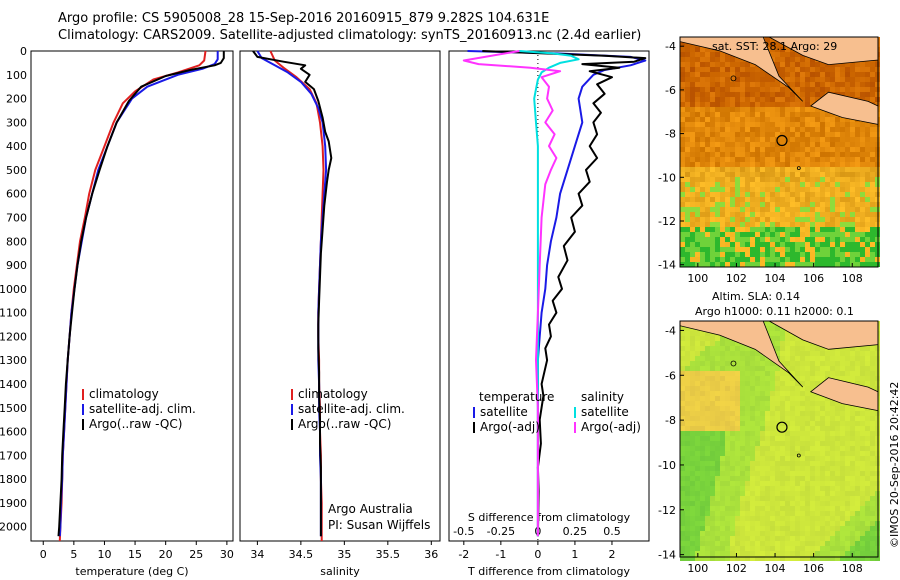  I want to click on imos-stamp: ©IMOS 20-Sep-2016 20:42:42, so click(894, 464).